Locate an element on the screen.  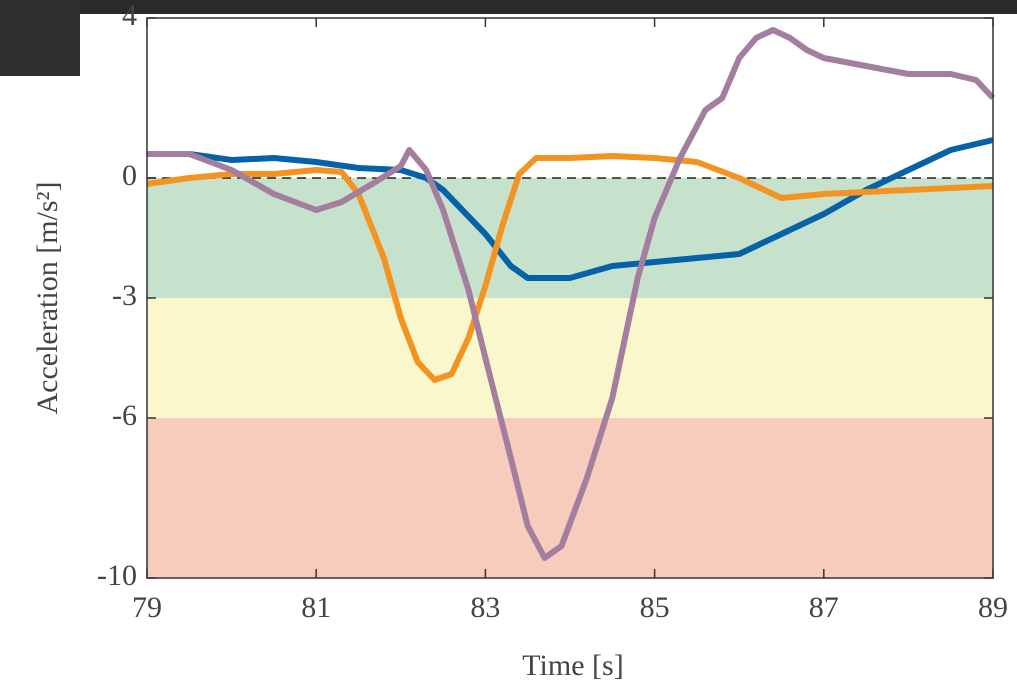
risk-band is located at coordinates (570, 358).